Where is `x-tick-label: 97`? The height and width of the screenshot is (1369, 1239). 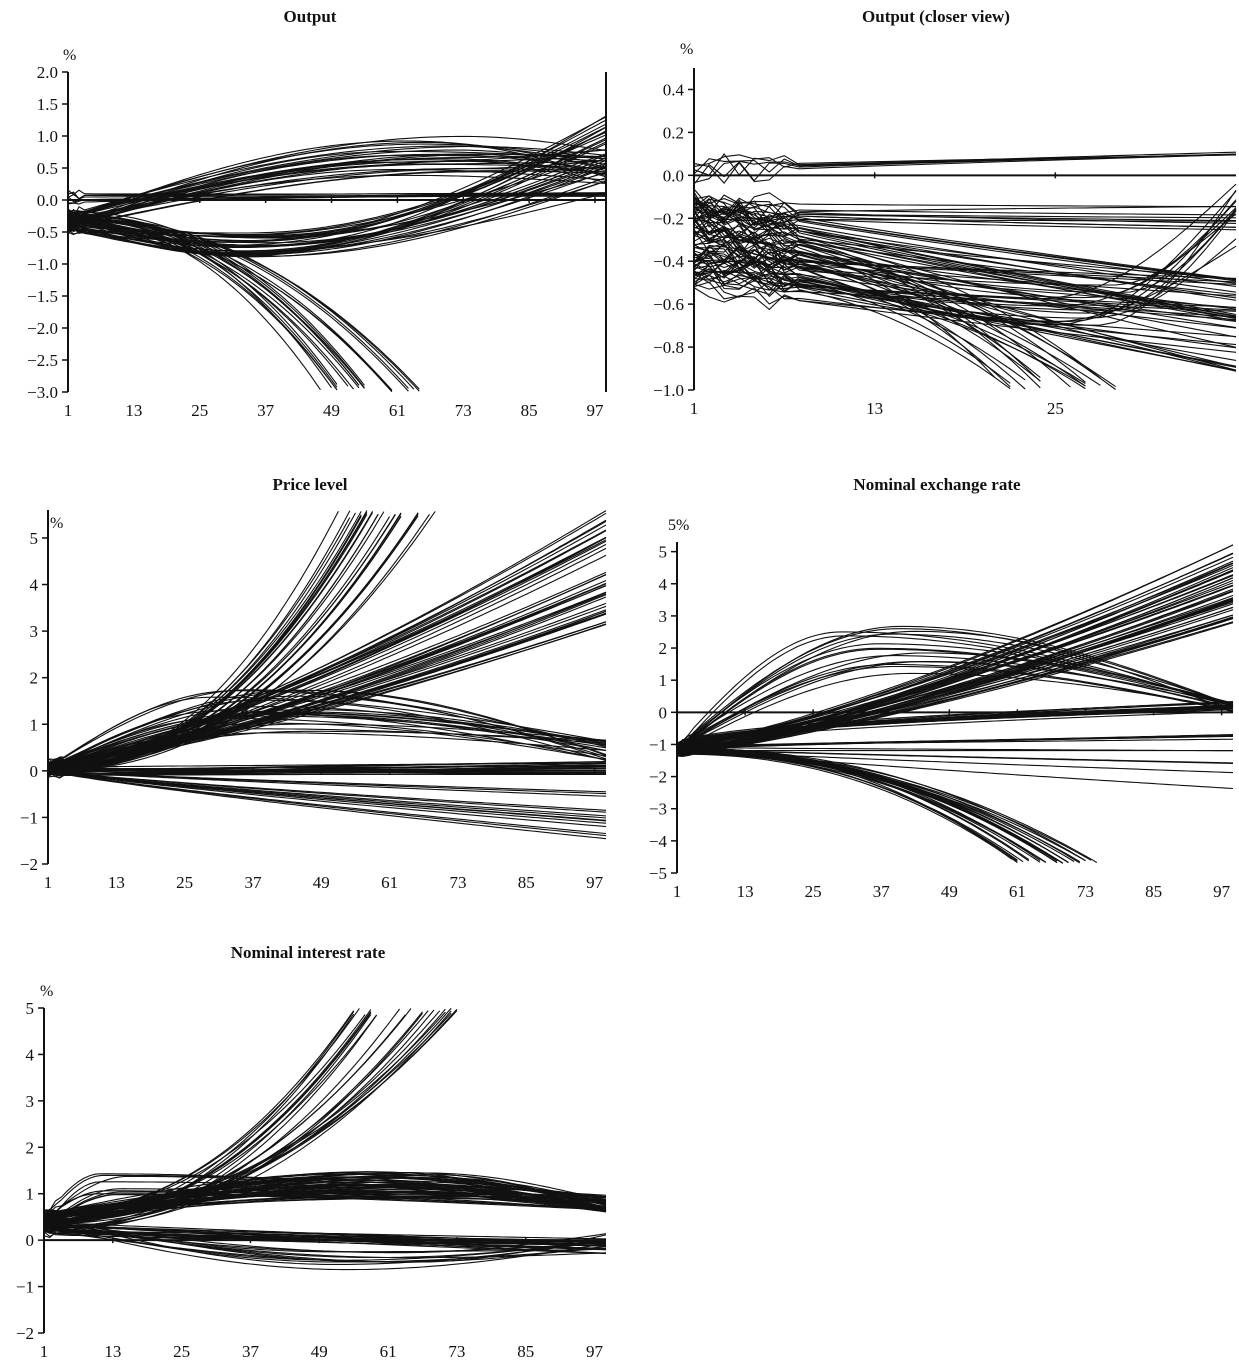
x-tick-label: 97 is located at coordinates (595, 882).